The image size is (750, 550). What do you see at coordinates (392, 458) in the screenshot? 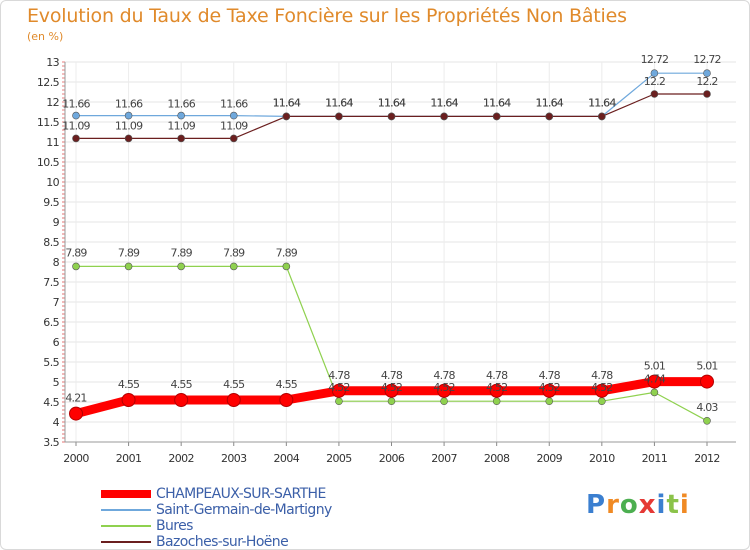
I see `x-tick-label: 2006` at bounding box center [392, 458].